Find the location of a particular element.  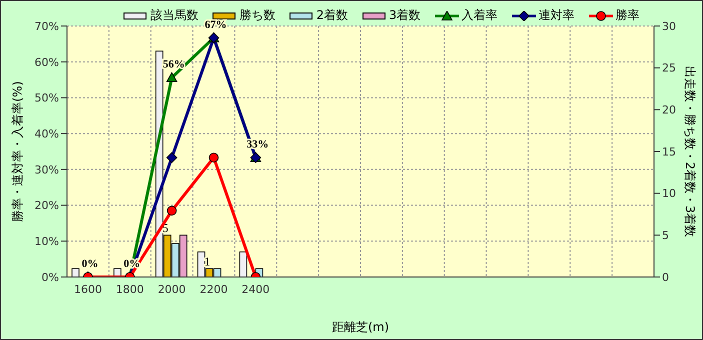

x-axis-title: 距離芝(m) is located at coordinates (361, 327).